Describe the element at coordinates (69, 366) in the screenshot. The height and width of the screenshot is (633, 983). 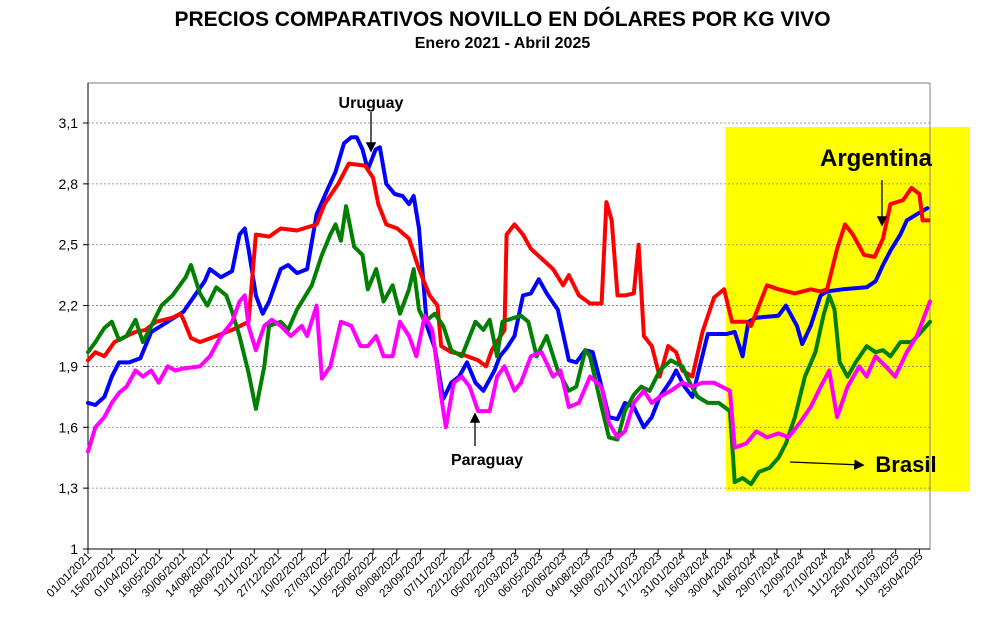
I see `y-tick-label: 1,9` at that location.